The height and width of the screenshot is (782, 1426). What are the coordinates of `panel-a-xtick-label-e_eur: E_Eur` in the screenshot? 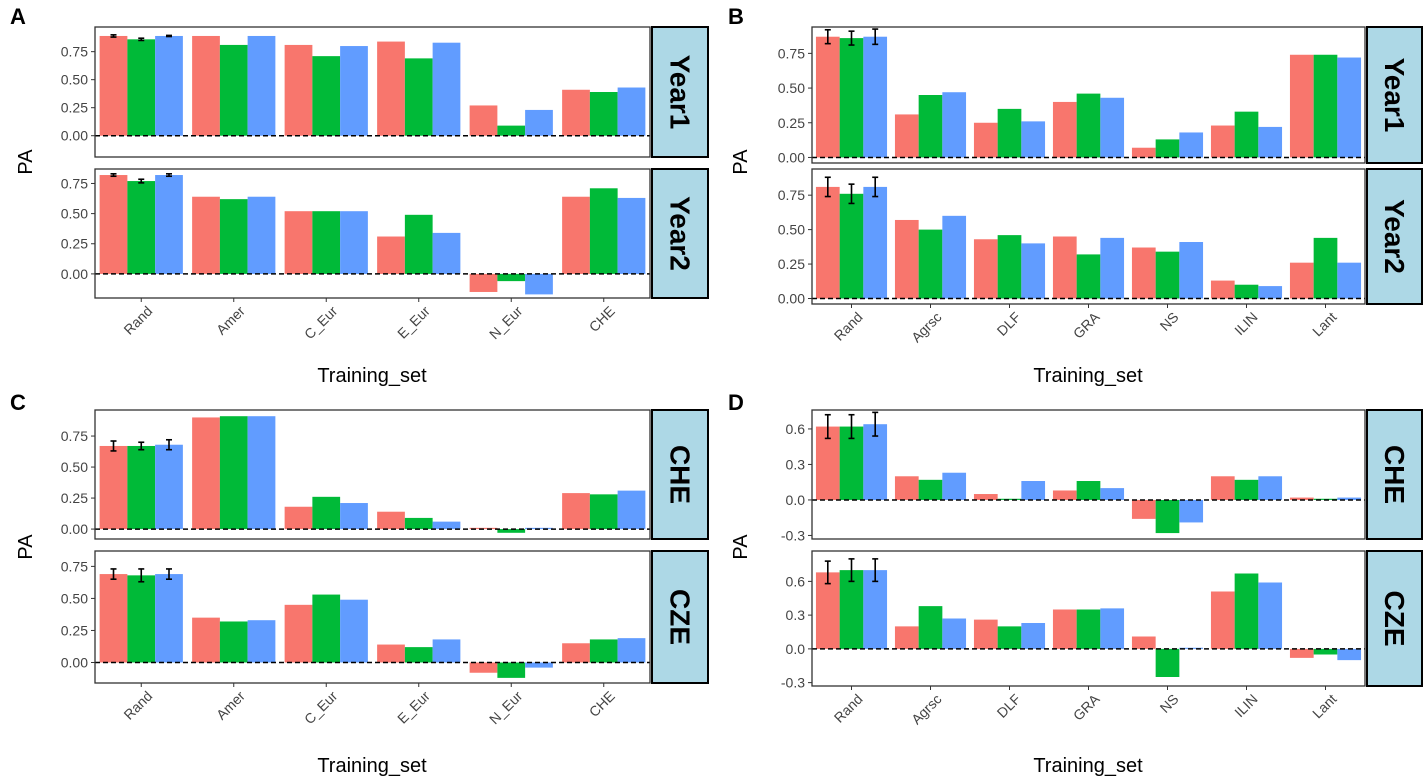 It's located at (413, 322).